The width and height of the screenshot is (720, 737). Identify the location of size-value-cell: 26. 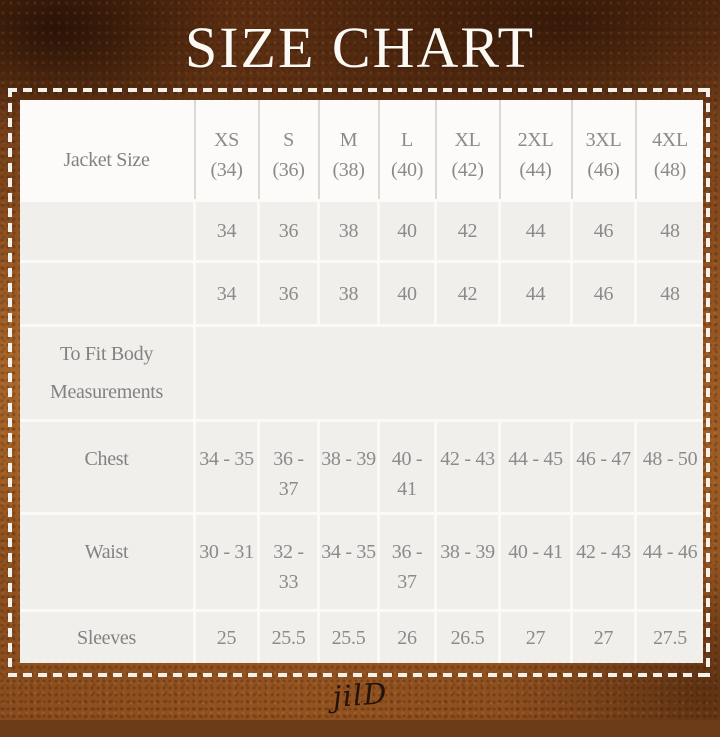
(407, 637).